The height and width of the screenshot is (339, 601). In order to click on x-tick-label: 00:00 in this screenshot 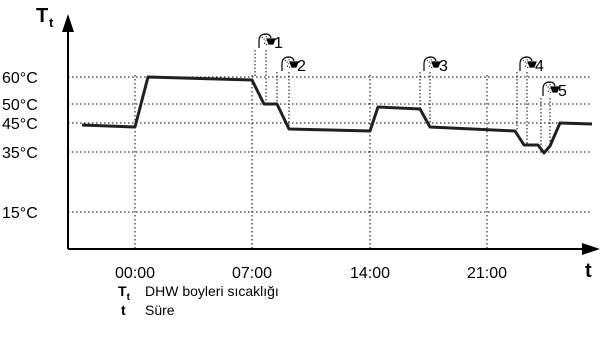, I will do `click(135, 273)`.